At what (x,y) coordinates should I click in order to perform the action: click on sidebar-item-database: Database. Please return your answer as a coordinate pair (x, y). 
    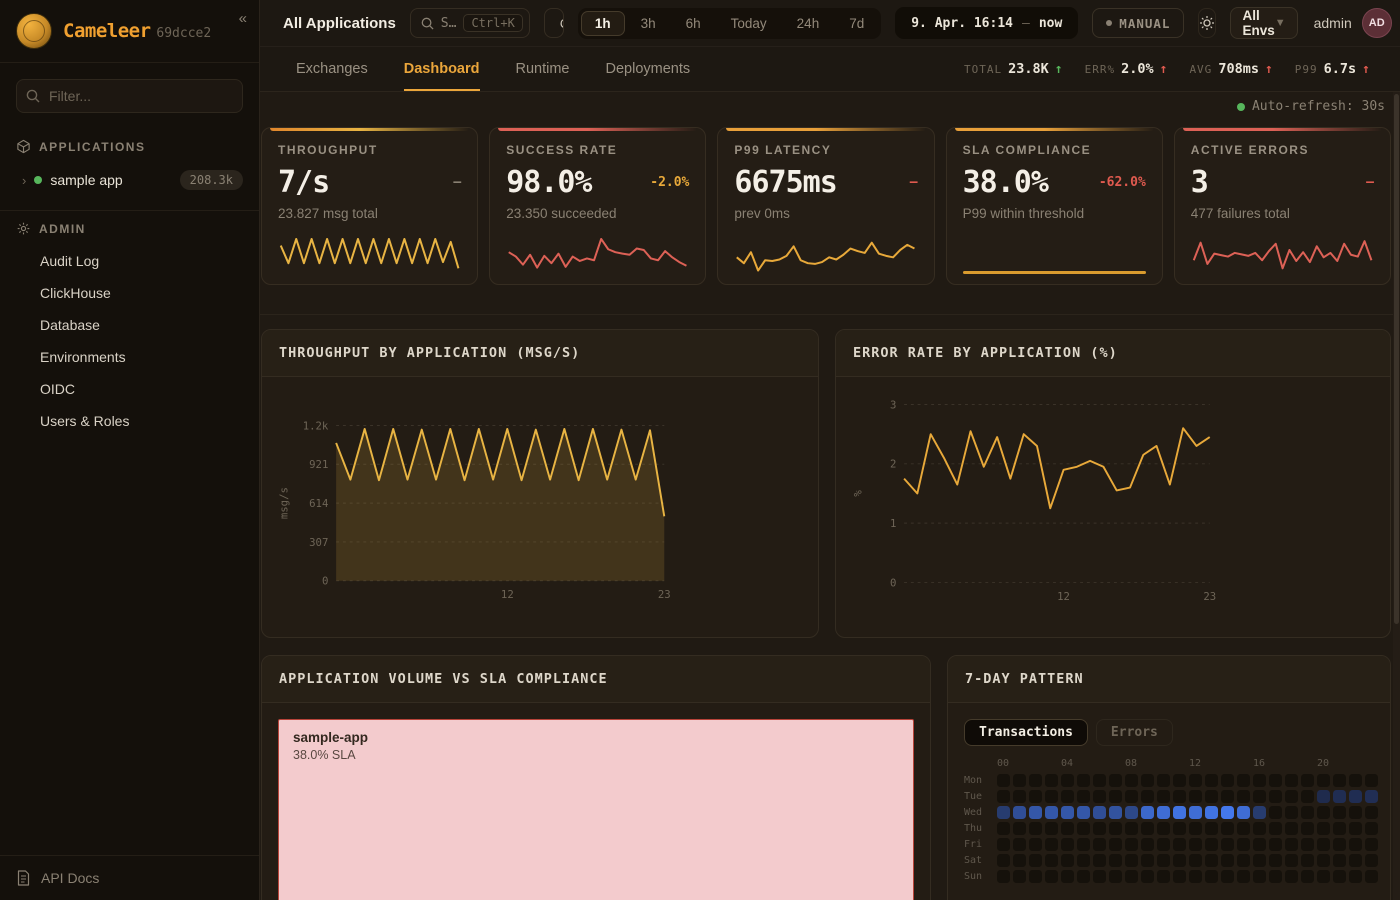
    Looking at the image, I should click on (70, 325).